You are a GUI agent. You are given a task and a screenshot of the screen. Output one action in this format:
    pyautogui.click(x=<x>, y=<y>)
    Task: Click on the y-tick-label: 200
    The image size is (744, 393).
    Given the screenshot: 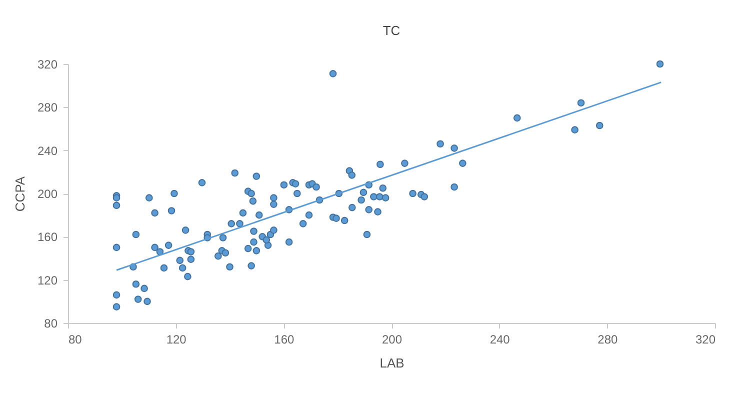 What is the action you would take?
    pyautogui.click(x=47, y=194)
    